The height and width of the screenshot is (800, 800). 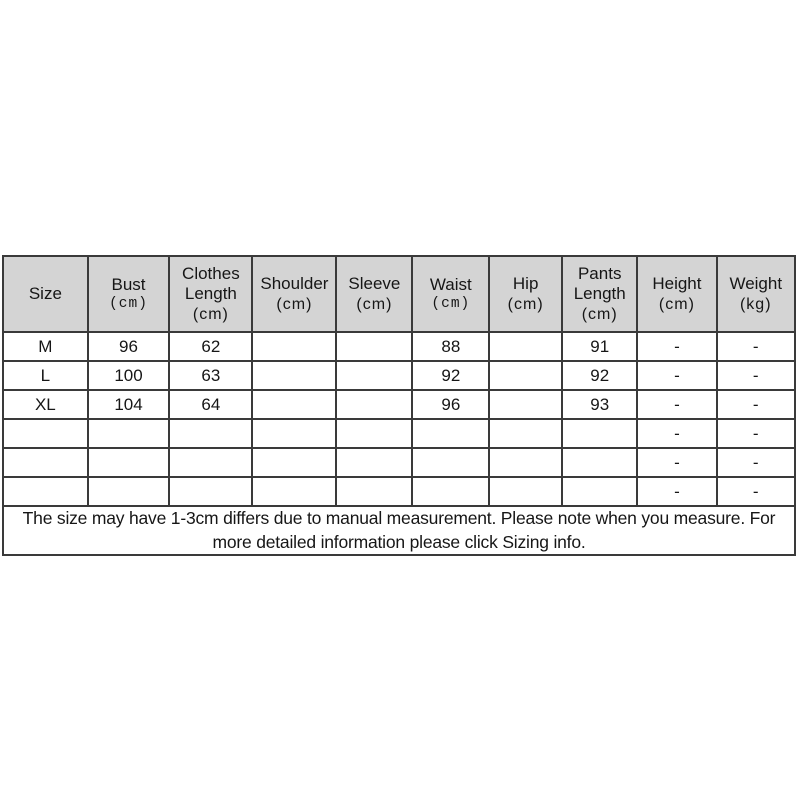 I want to click on table-cell: 63, so click(x=211, y=375).